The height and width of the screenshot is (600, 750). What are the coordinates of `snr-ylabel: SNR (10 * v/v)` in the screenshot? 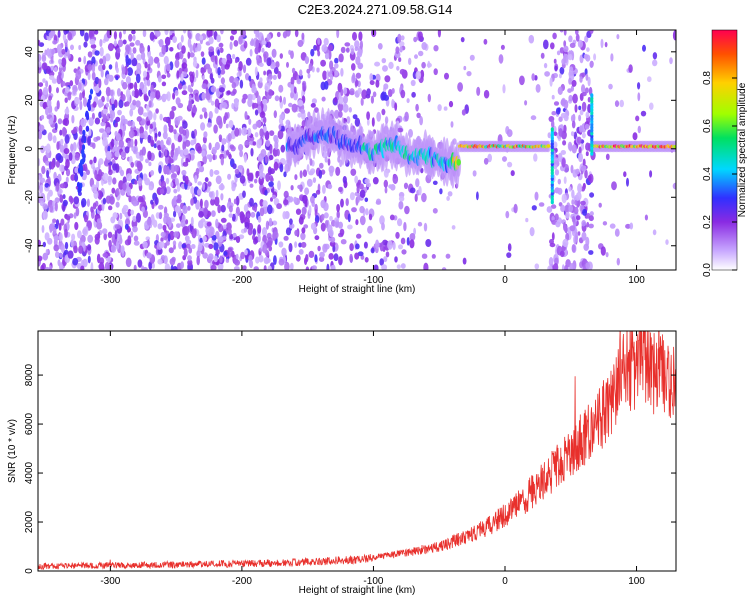 It's located at (12, 451).